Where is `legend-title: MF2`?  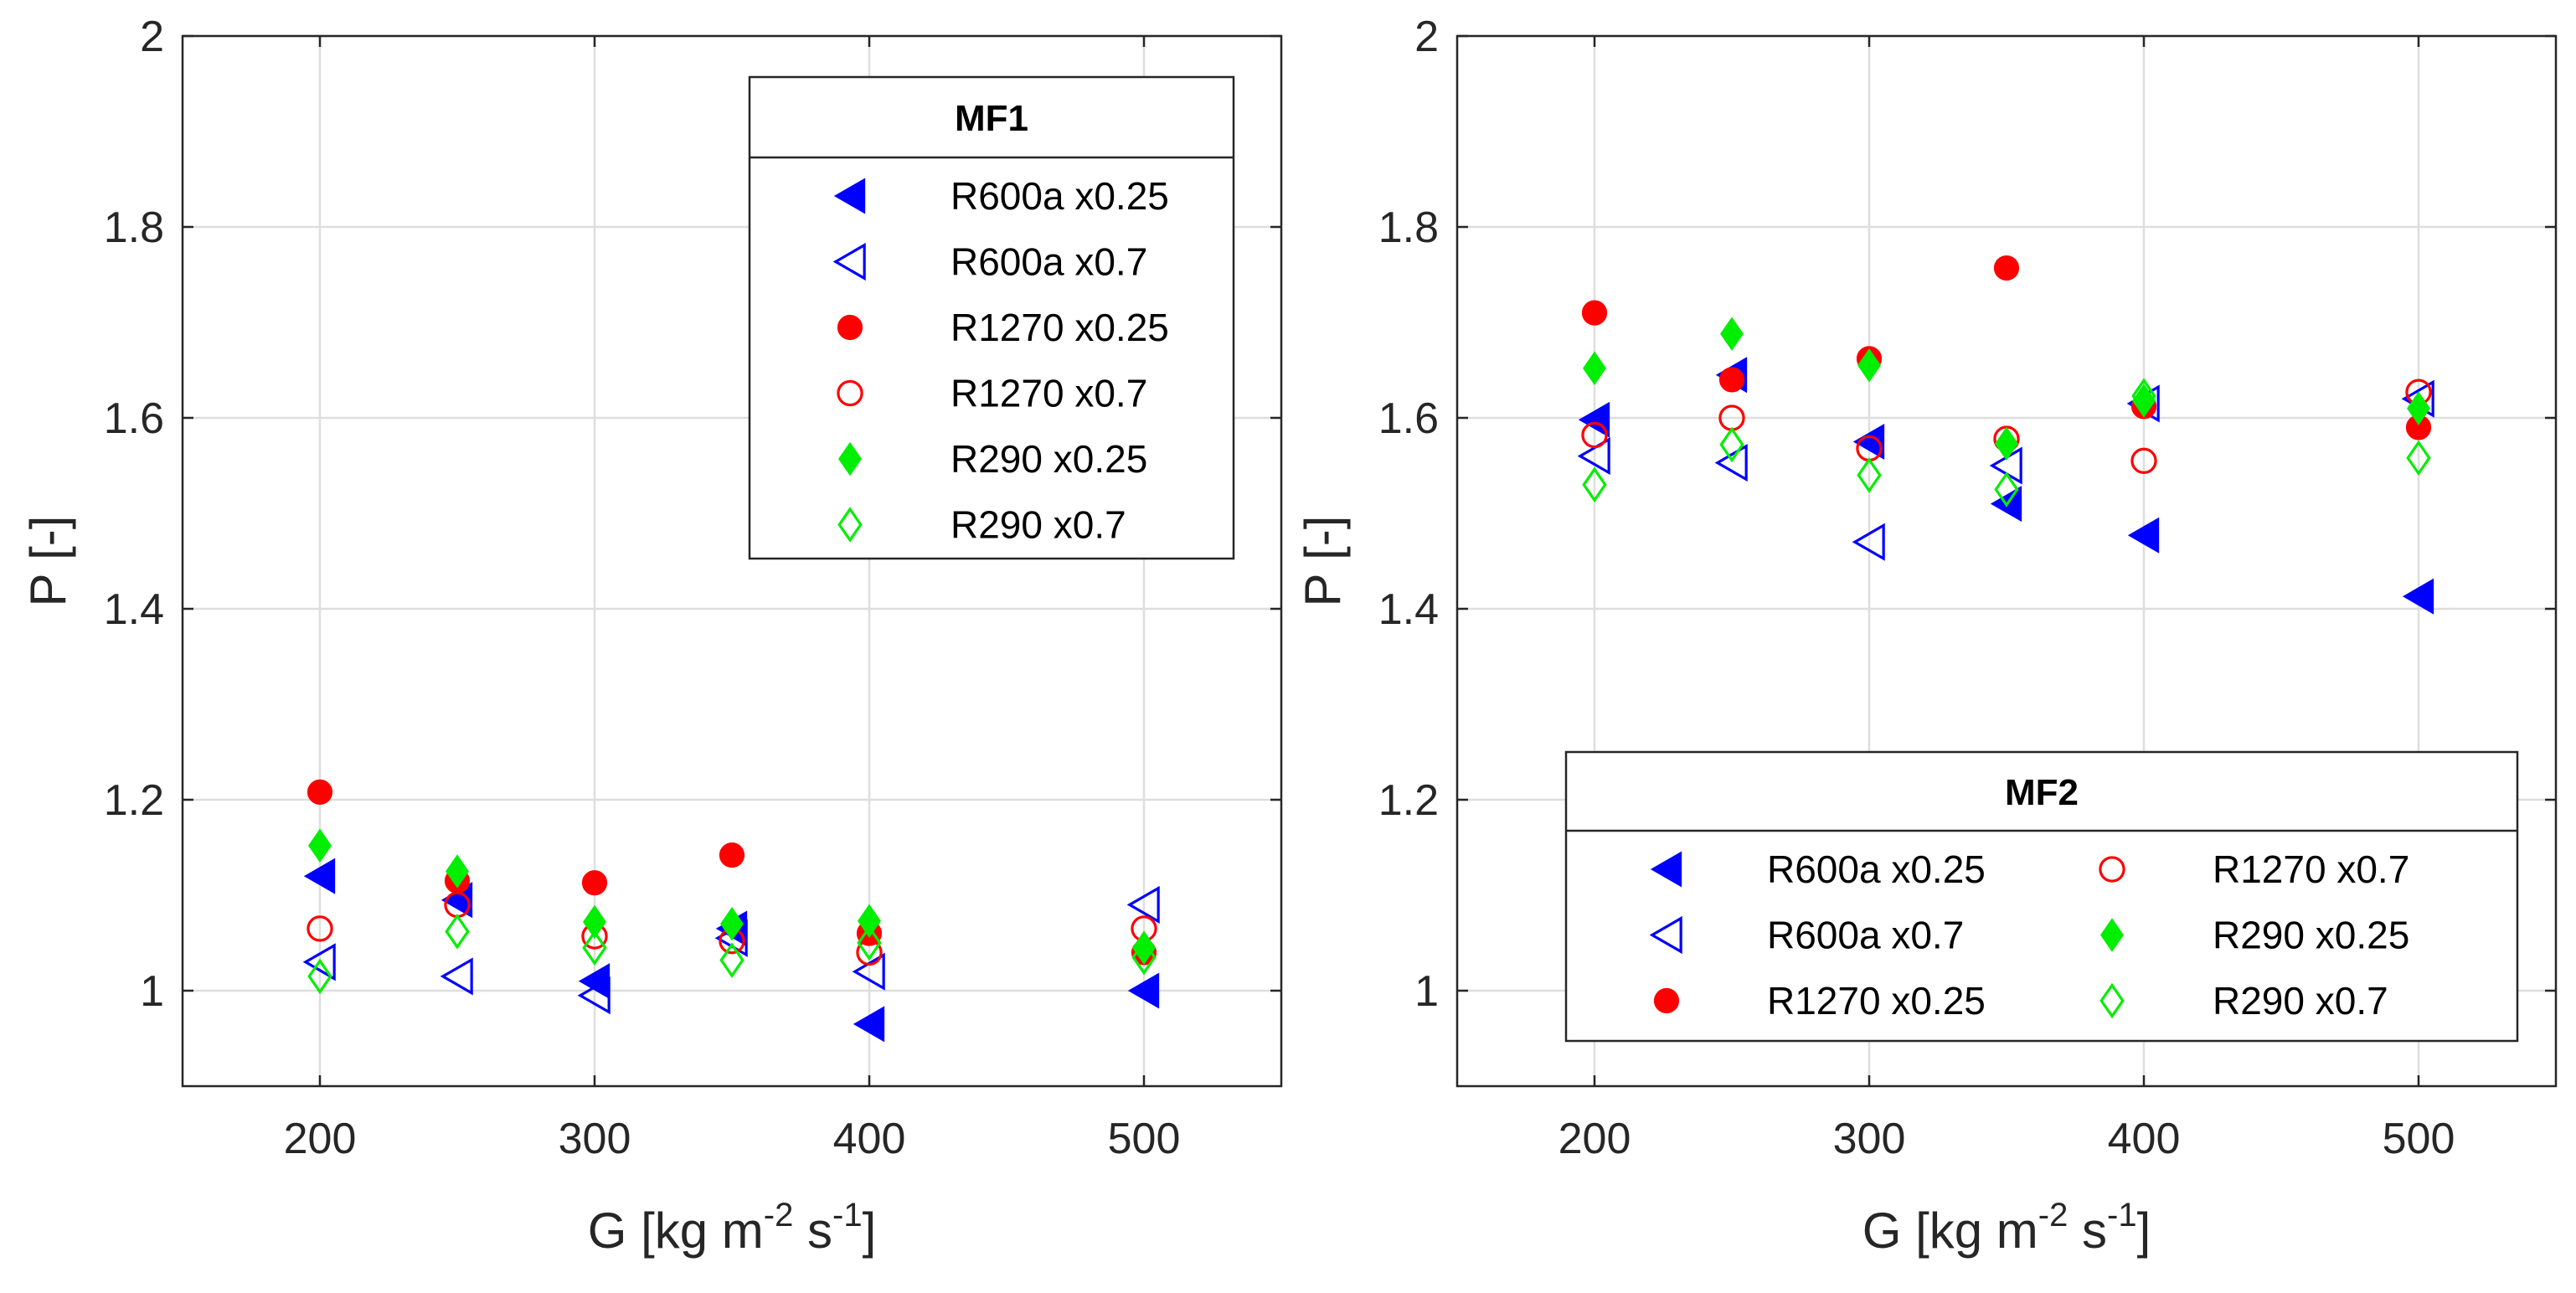 legend-title: MF2 is located at coordinates (2042, 792).